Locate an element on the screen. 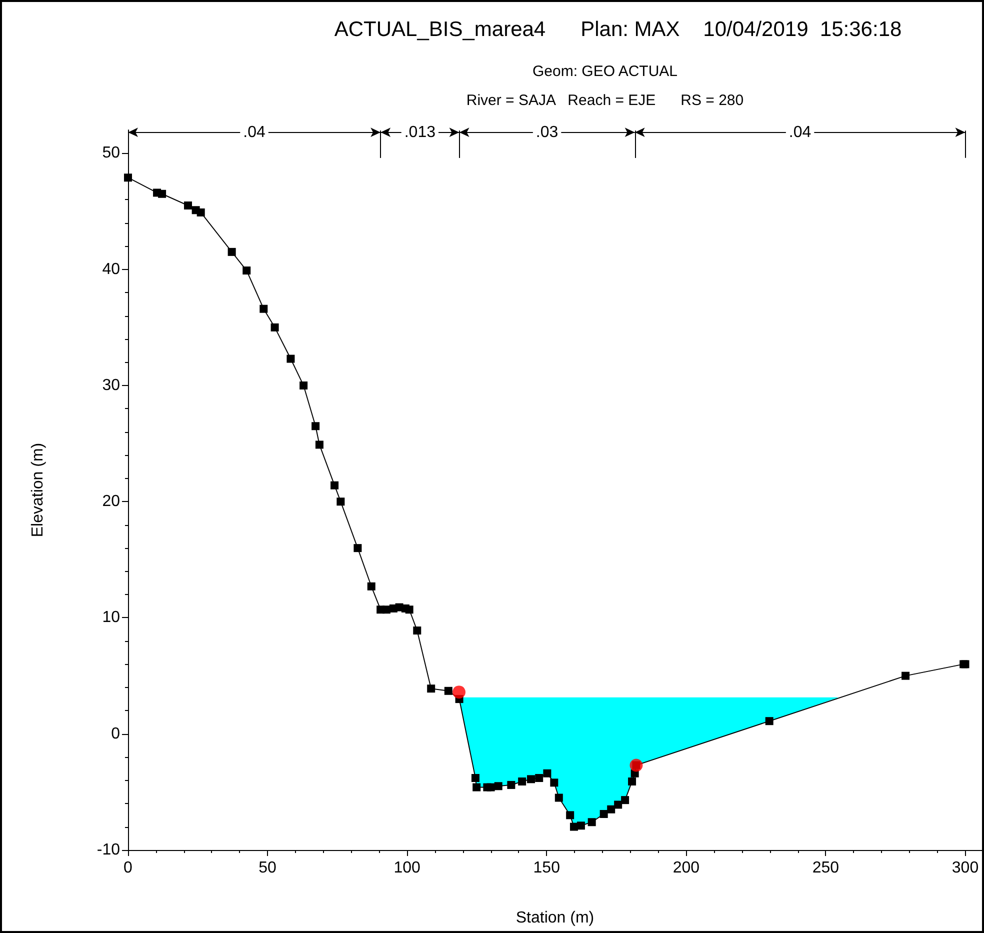  annotation: .013 is located at coordinates (420, 132).